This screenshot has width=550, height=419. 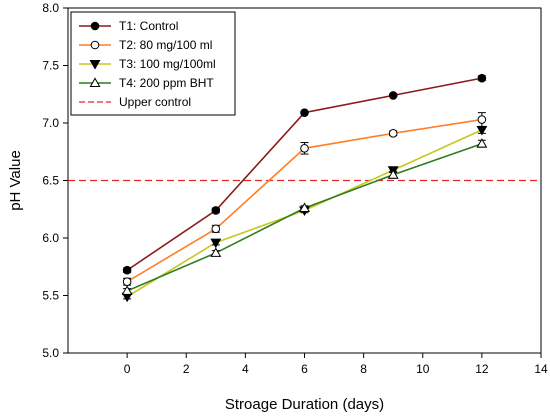 What do you see at coordinates (245, 369) in the screenshot?
I see `x-tick-label: 4` at bounding box center [245, 369].